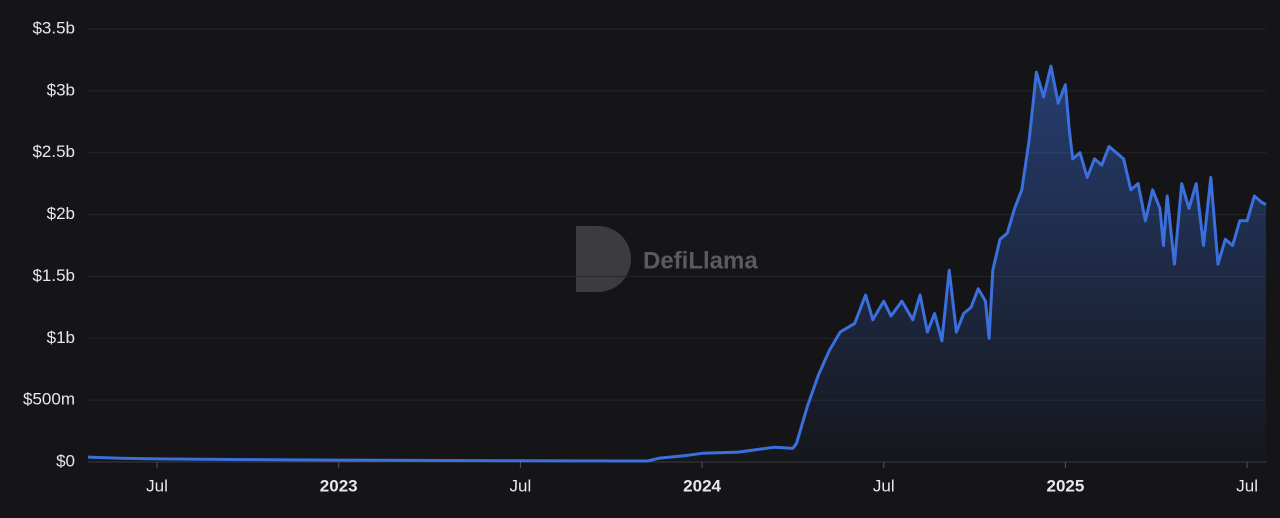  What do you see at coordinates (603, 259) in the screenshot?
I see `watermark-logo` at bounding box center [603, 259].